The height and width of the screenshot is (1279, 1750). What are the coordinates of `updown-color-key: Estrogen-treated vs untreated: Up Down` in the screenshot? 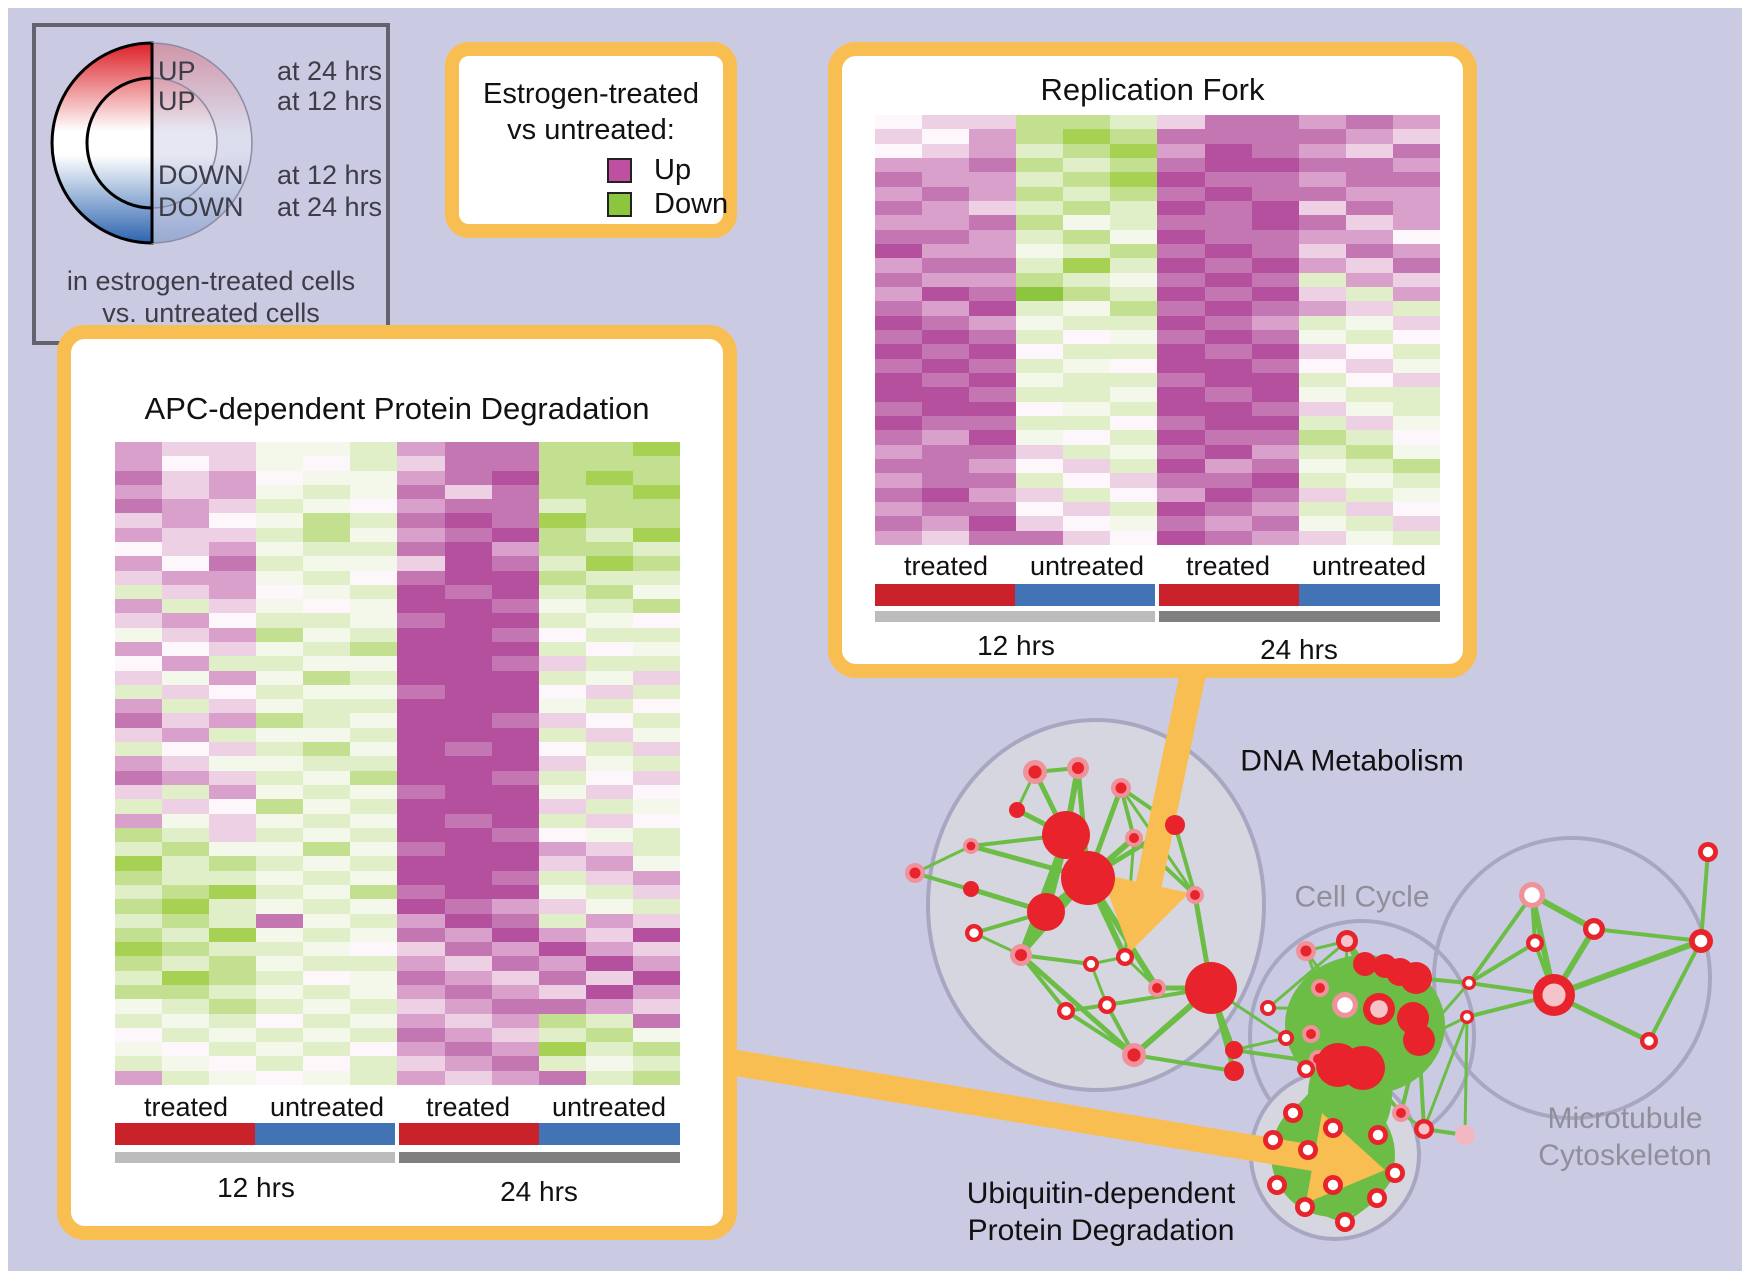 It's located at (591, 140).